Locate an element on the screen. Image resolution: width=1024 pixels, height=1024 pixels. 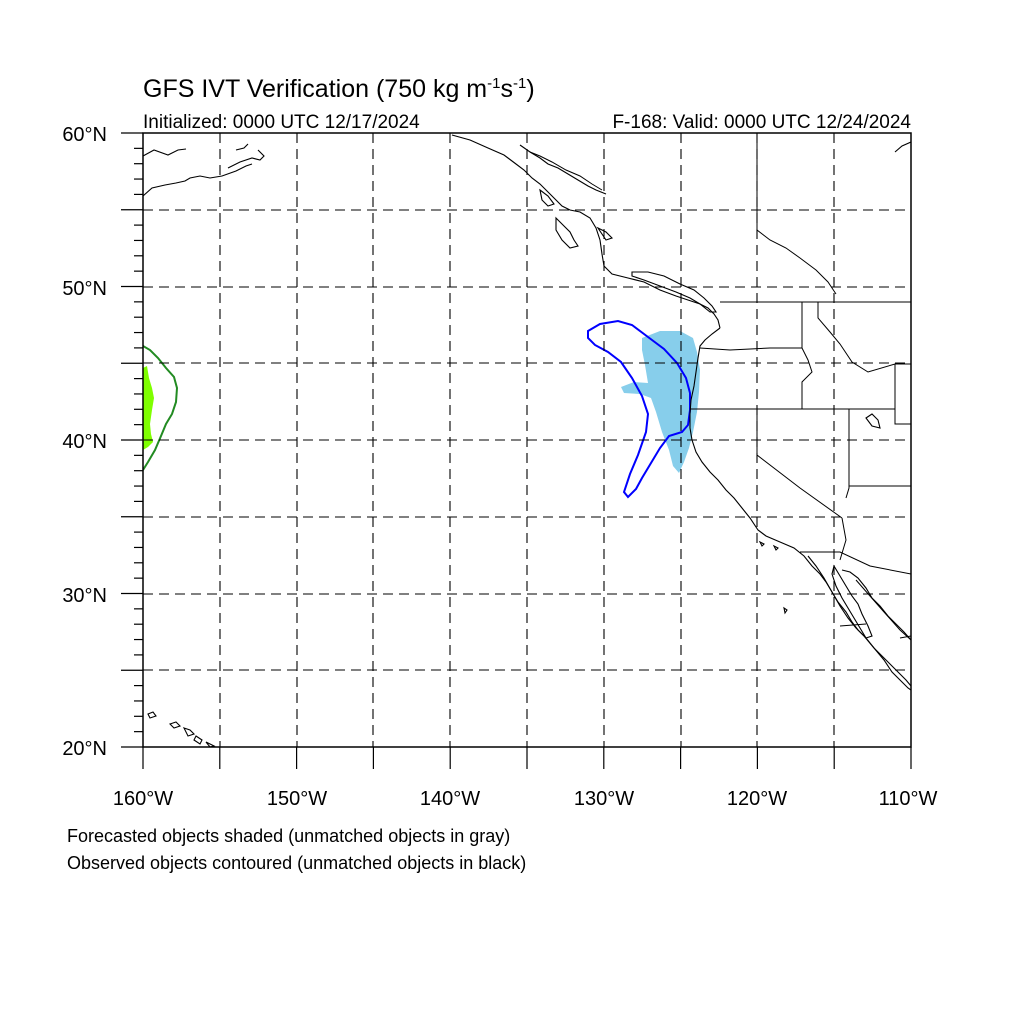
observed-contour-east is located at coordinates (639, 409).